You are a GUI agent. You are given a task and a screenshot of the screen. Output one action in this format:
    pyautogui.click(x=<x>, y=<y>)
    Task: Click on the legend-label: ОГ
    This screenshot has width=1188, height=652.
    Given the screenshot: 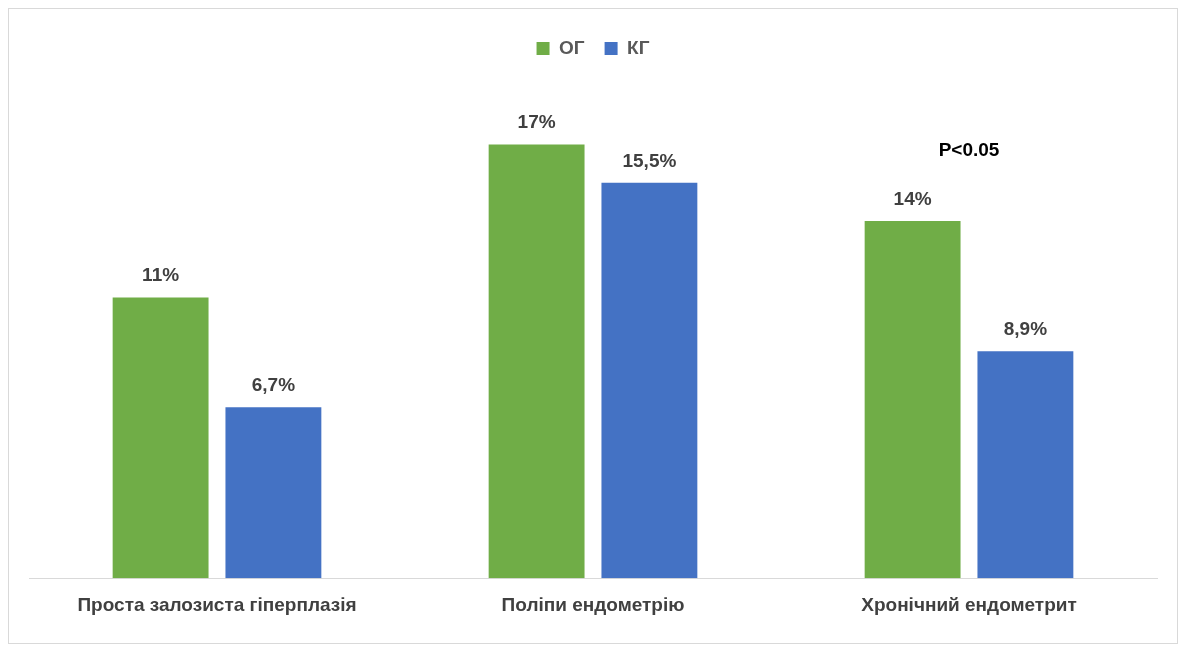 What is the action you would take?
    pyautogui.click(x=572, y=47)
    